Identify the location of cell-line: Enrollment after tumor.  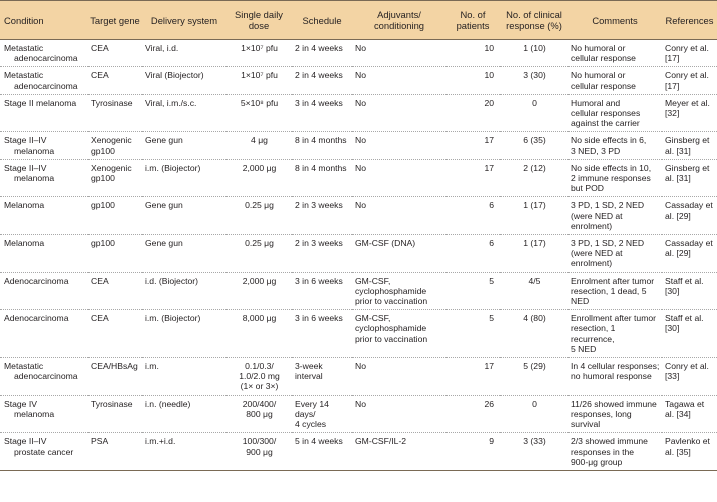
(614, 318).